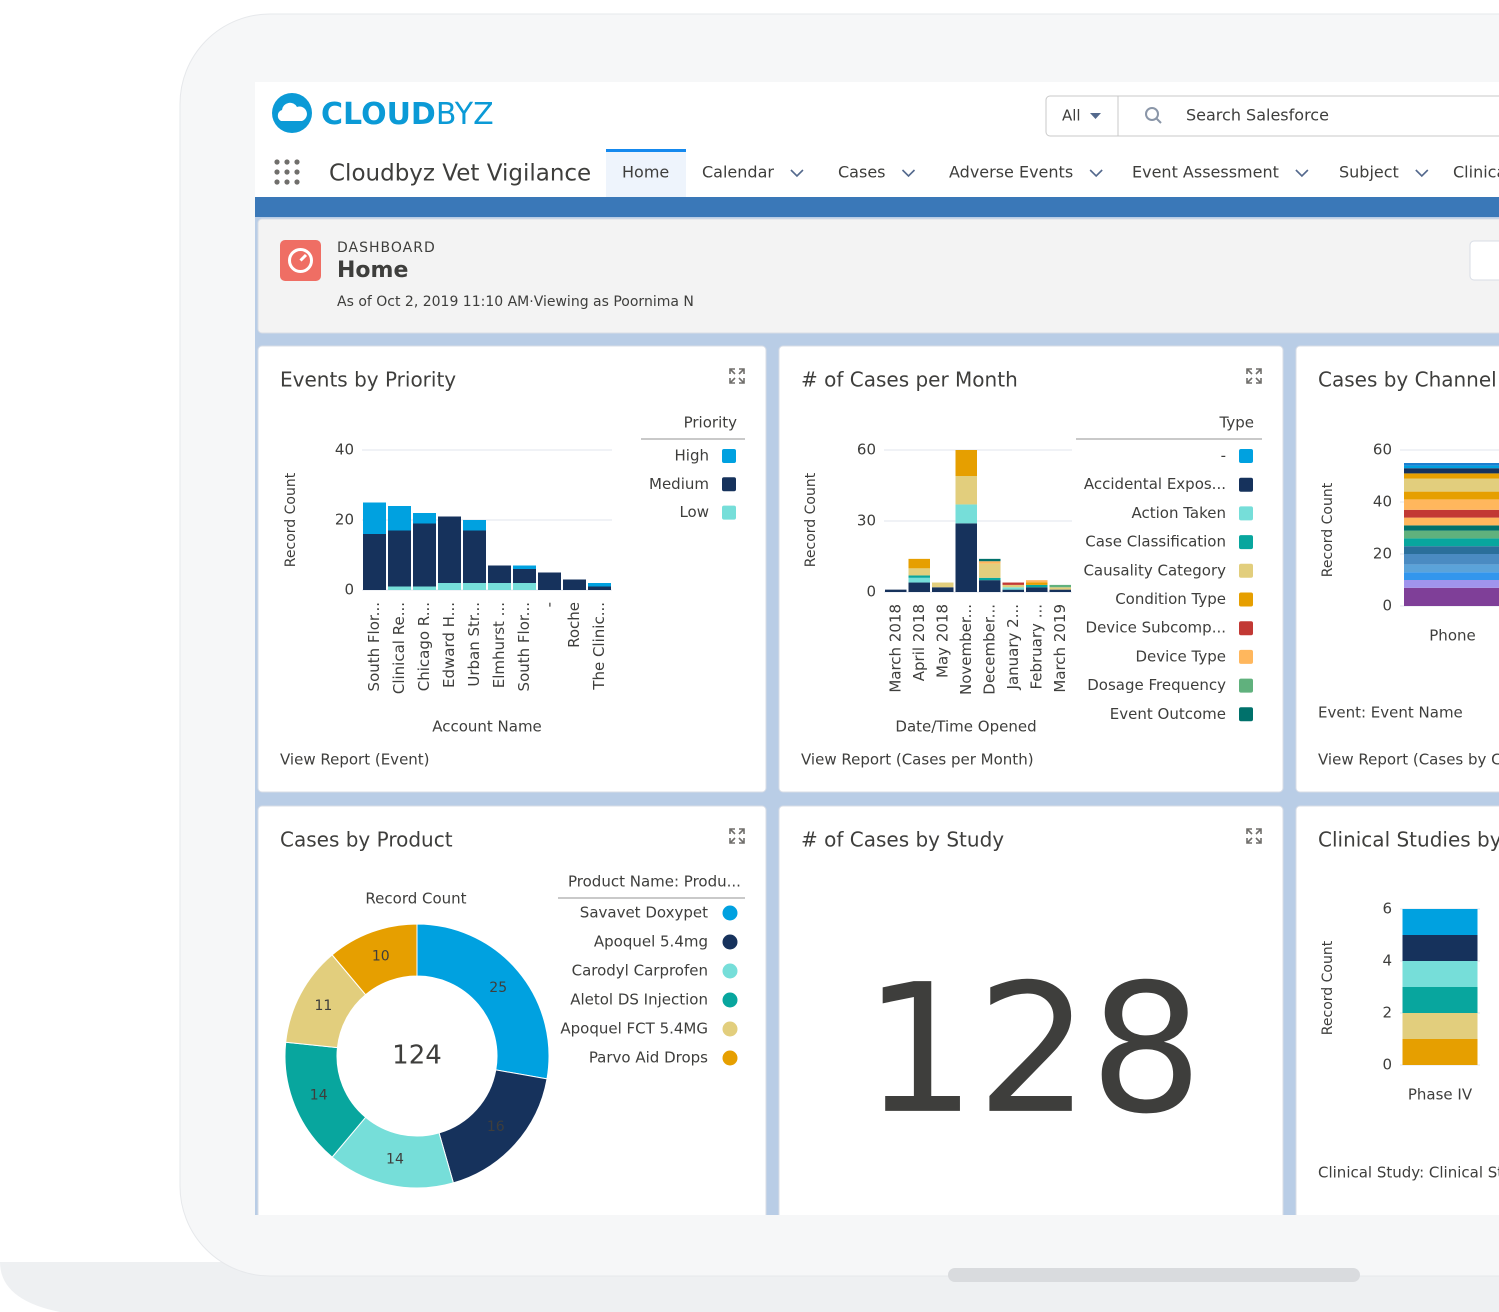 The height and width of the screenshot is (1312, 1499). Describe the element at coordinates (344, 520) in the screenshot. I see `y-tick-label: 20` at that location.